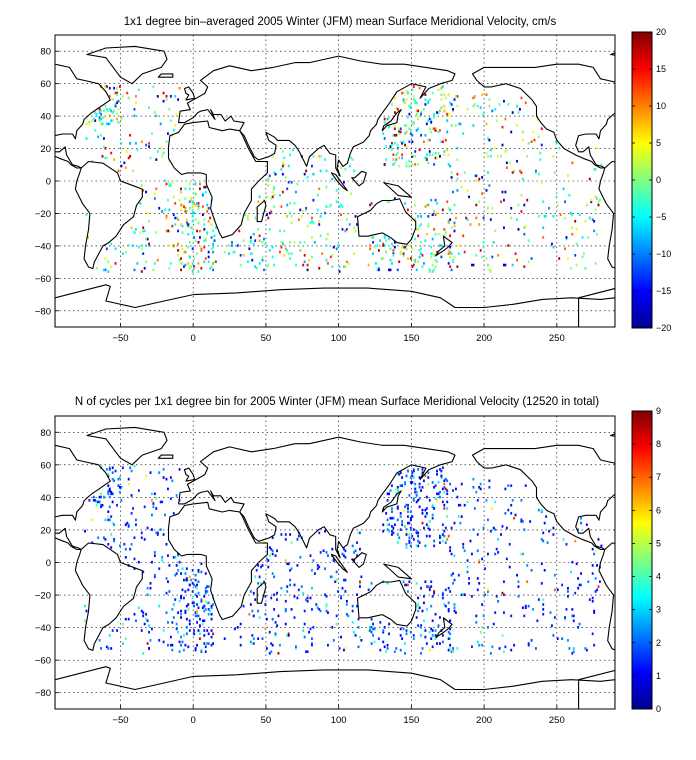 This screenshot has width=696, height=760. What do you see at coordinates (484, 338) in the screenshot?
I see `x-tick-label: 200` at bounding box center [484, 338].